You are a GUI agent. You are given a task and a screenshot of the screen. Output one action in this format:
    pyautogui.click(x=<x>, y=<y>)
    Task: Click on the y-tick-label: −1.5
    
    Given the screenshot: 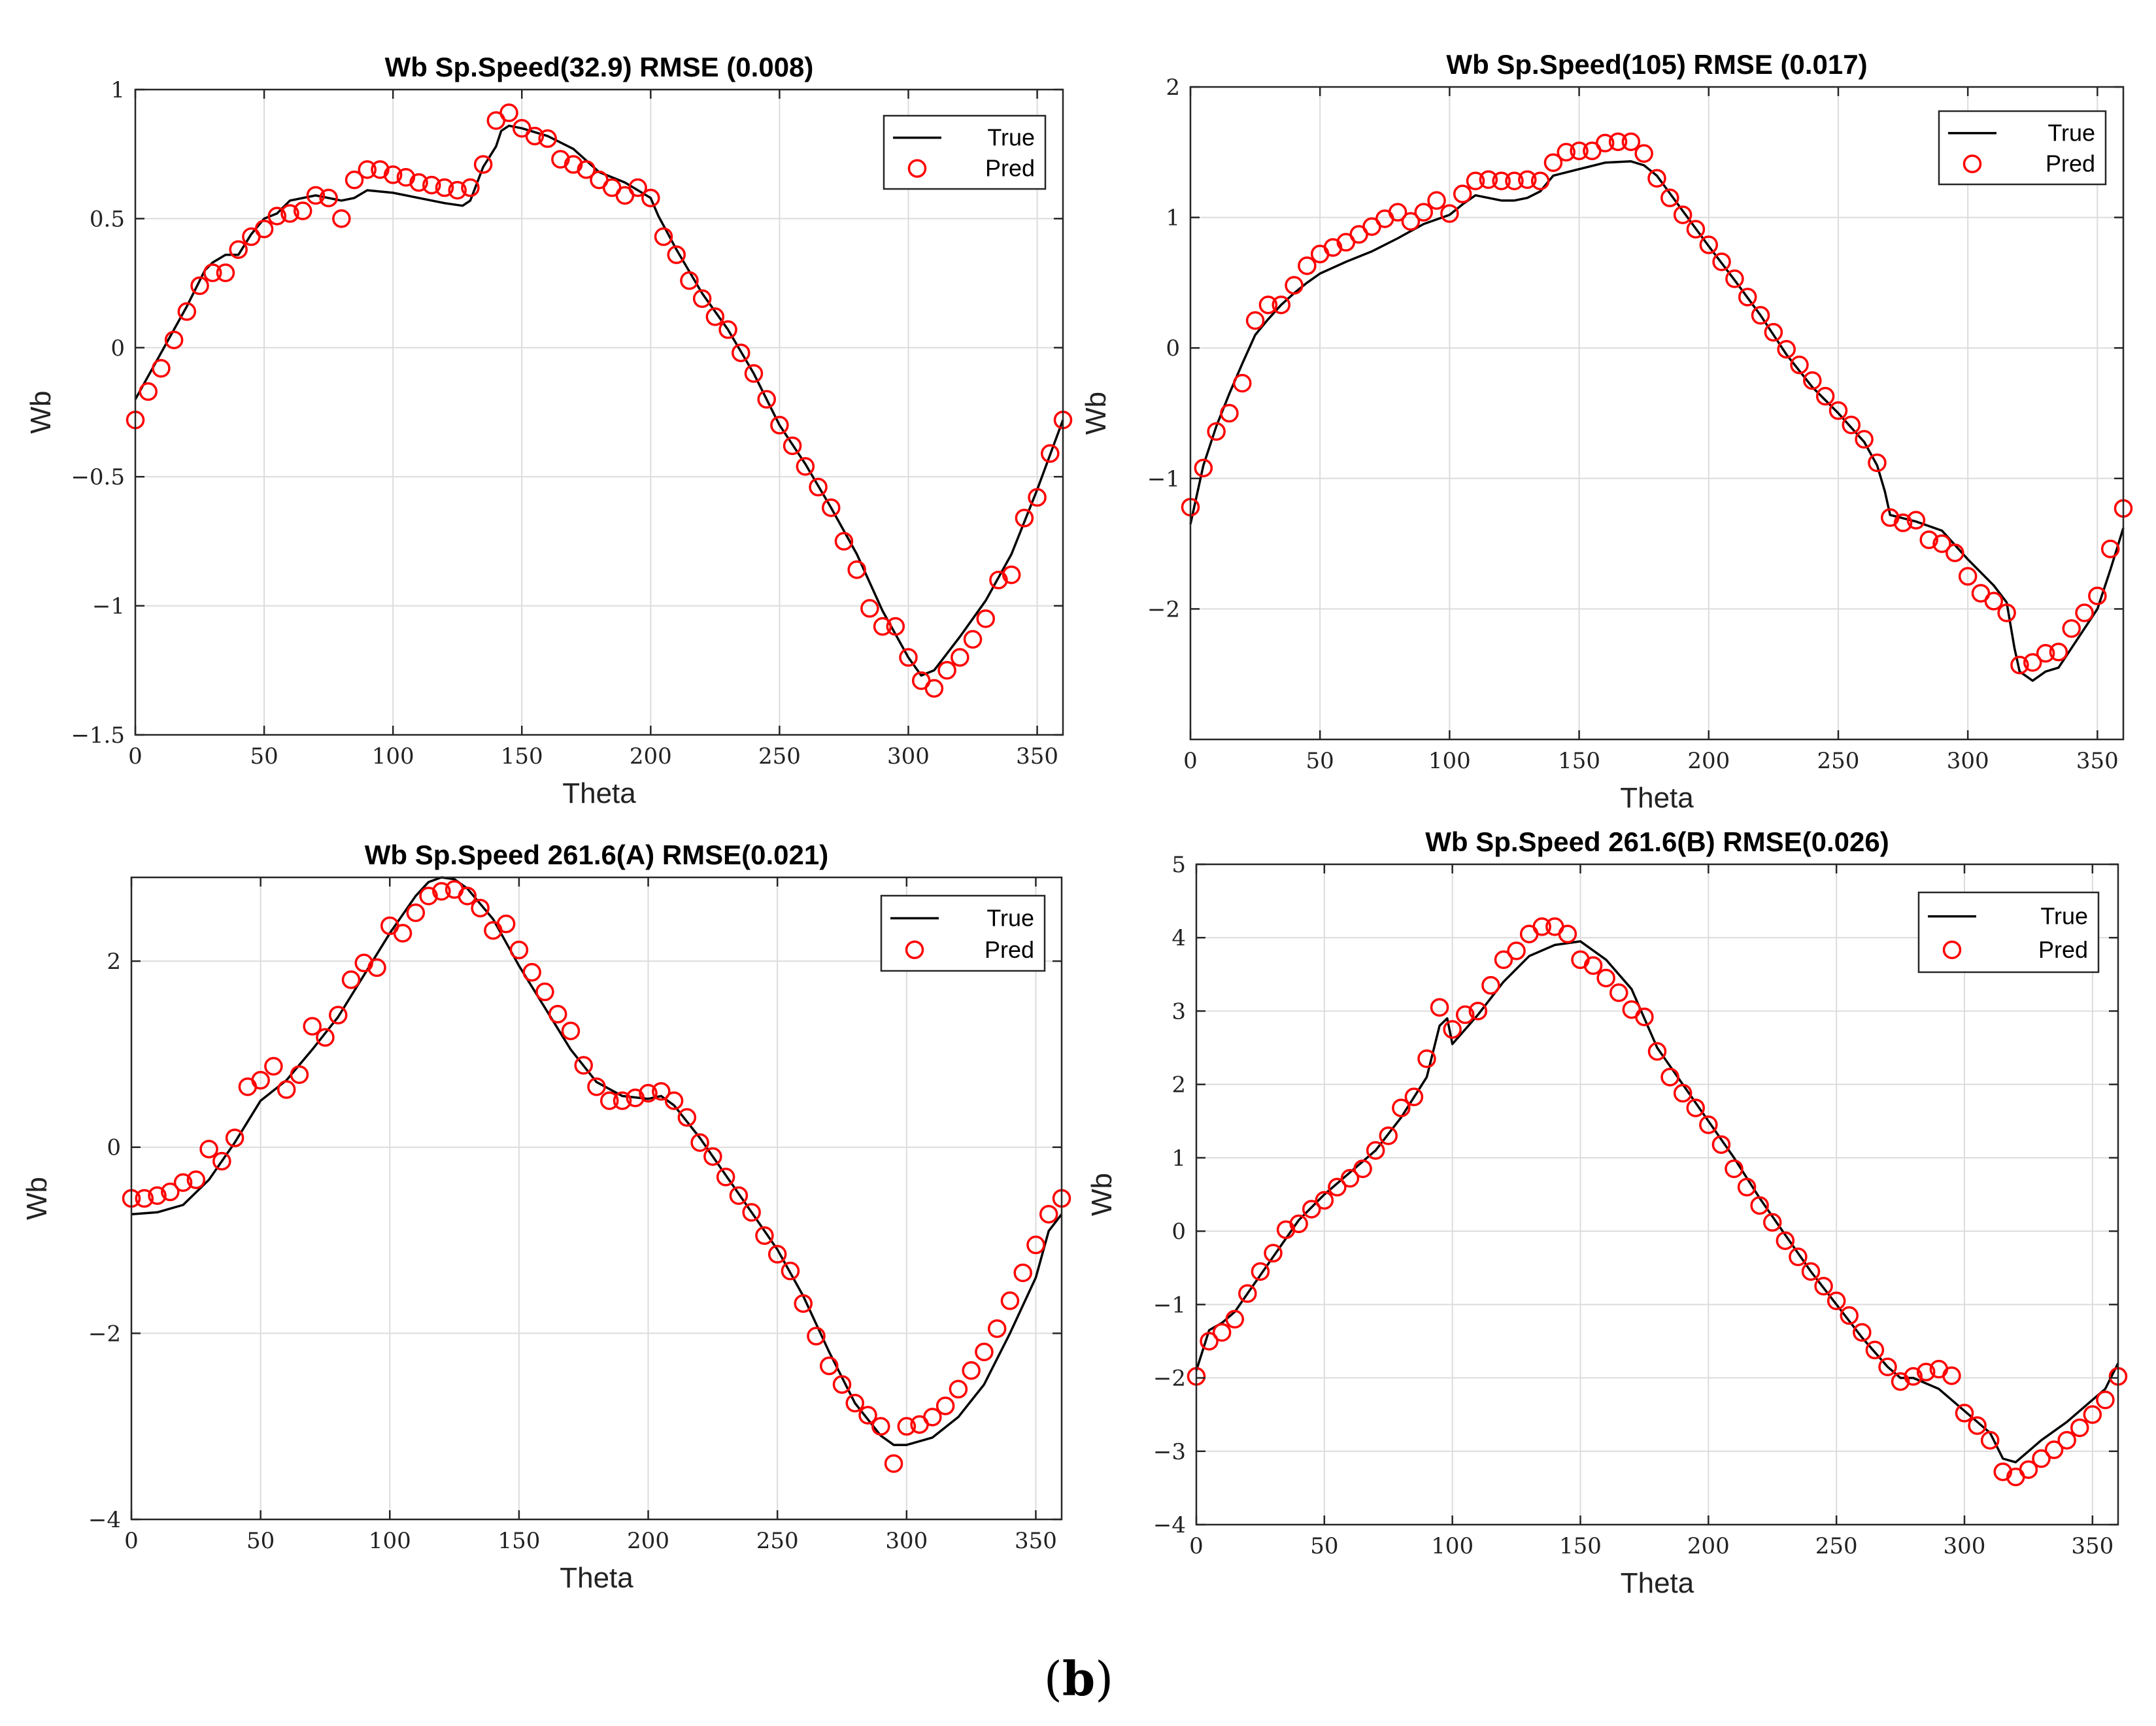 What is the action you would take?
    pyautogui.click(x=98, y=735)
    